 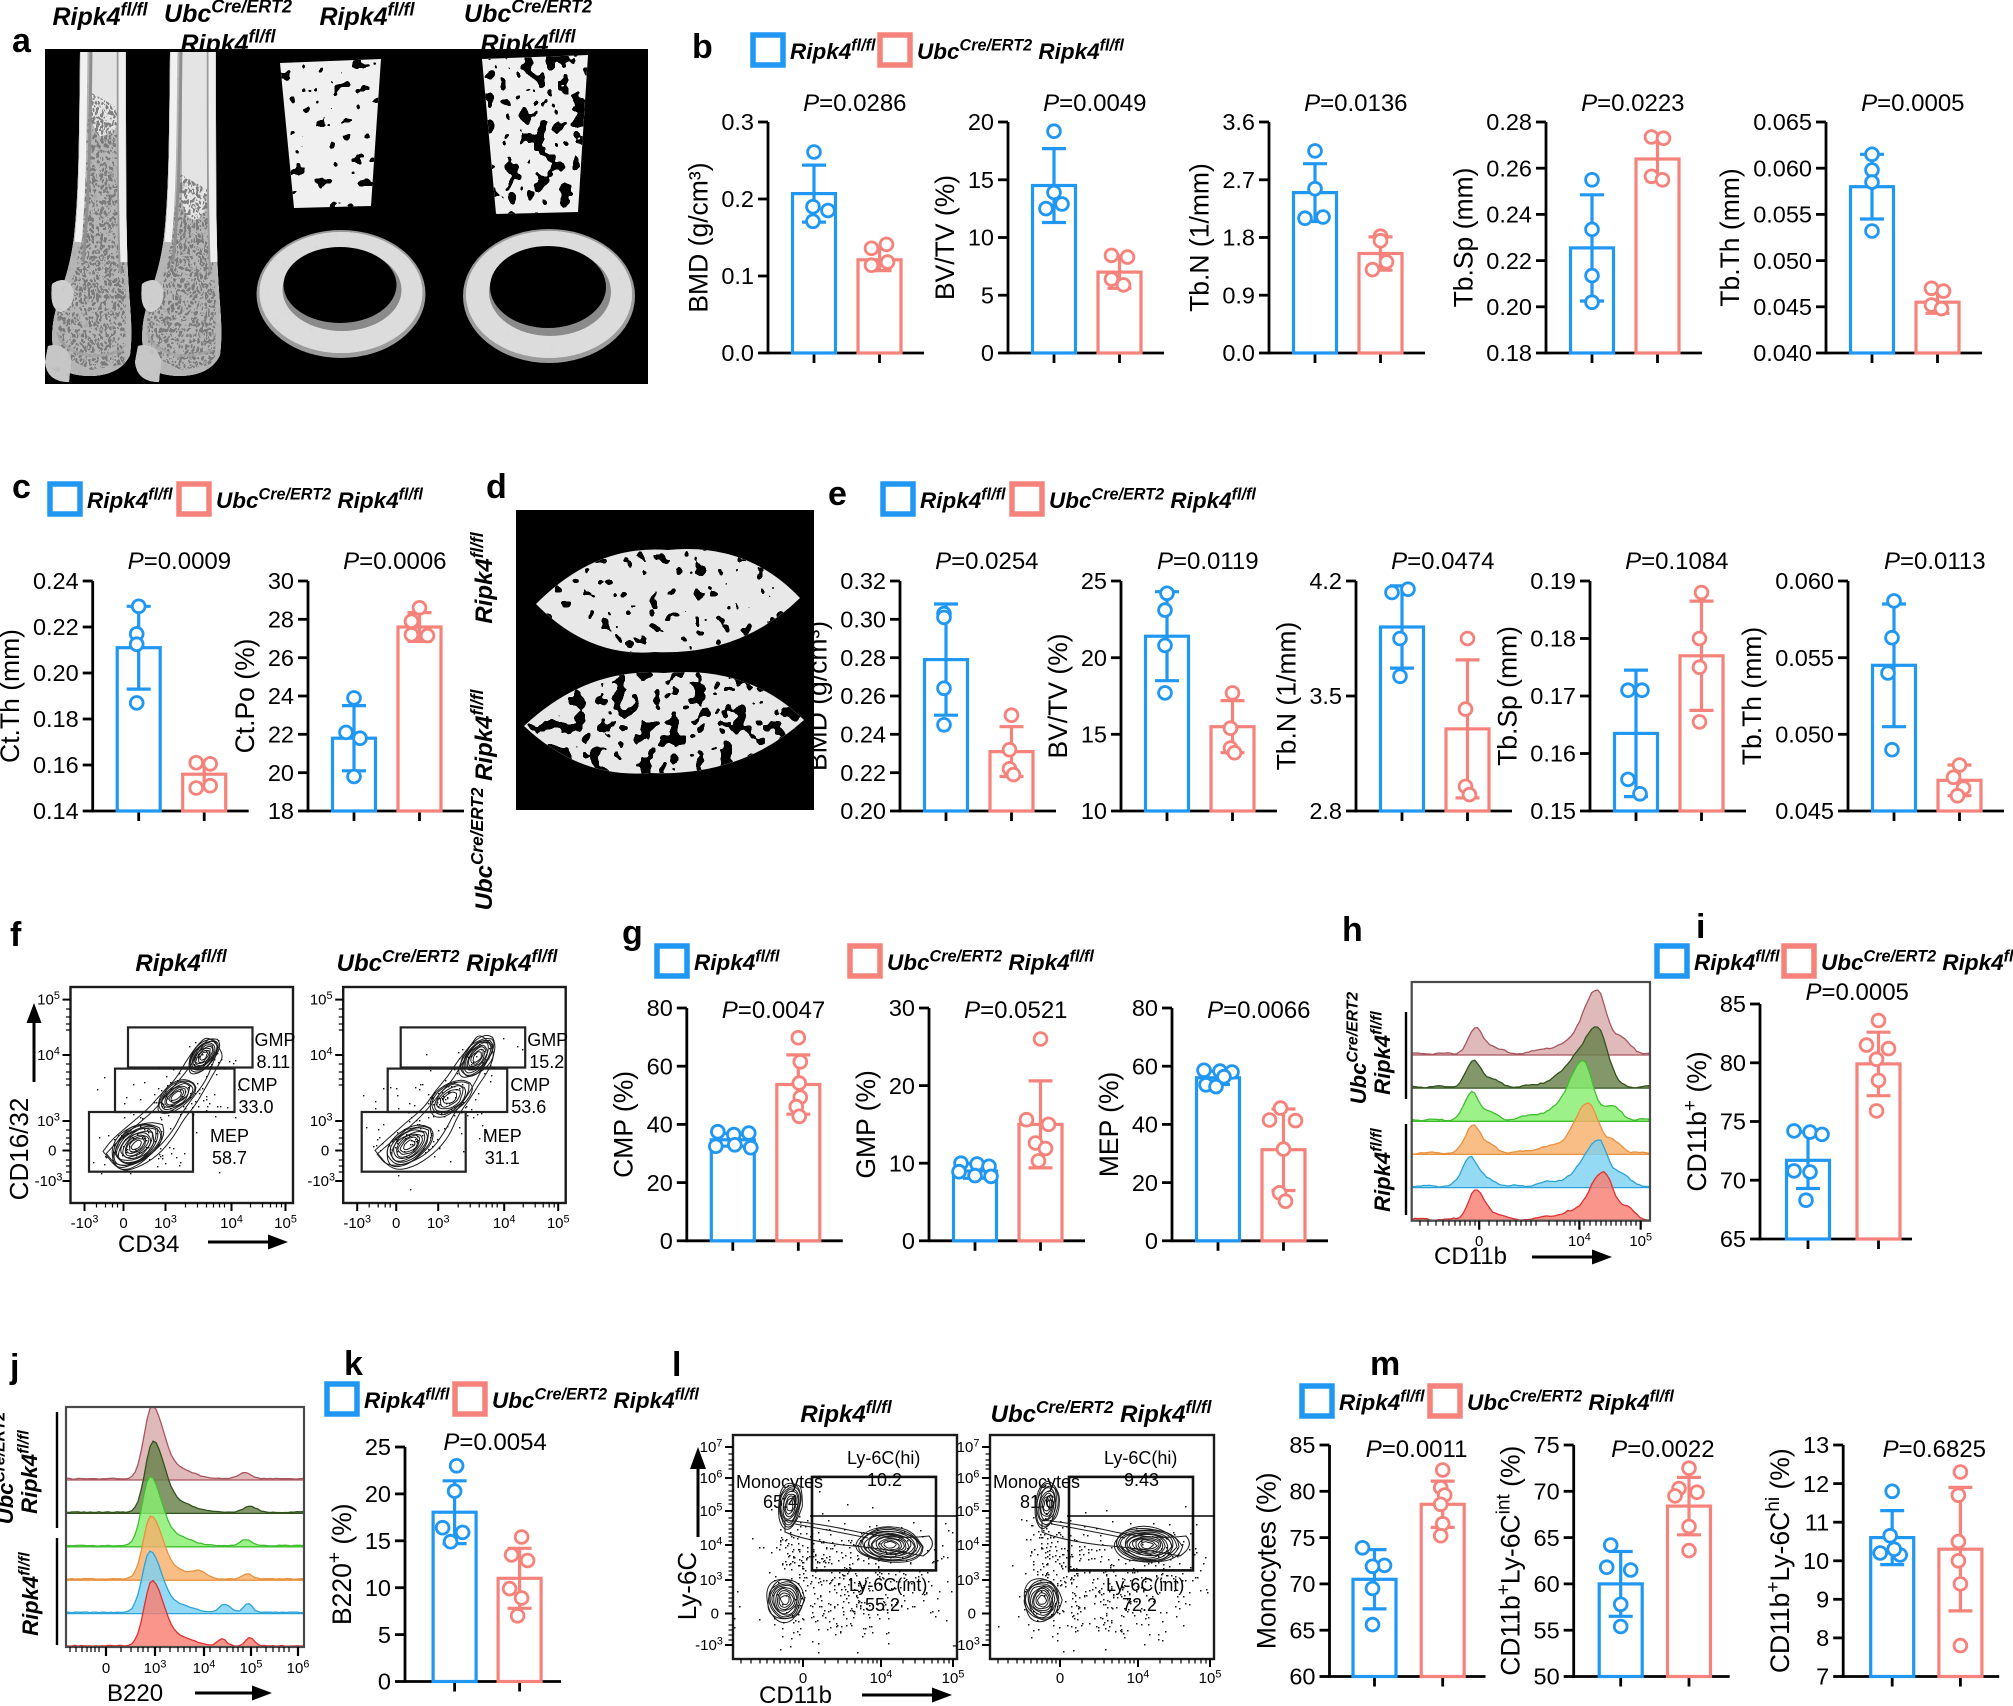 What do you see at coordinates (987, 296) in the screenshot?
I see `svg-text: 5` at bounding box center [987, 296].